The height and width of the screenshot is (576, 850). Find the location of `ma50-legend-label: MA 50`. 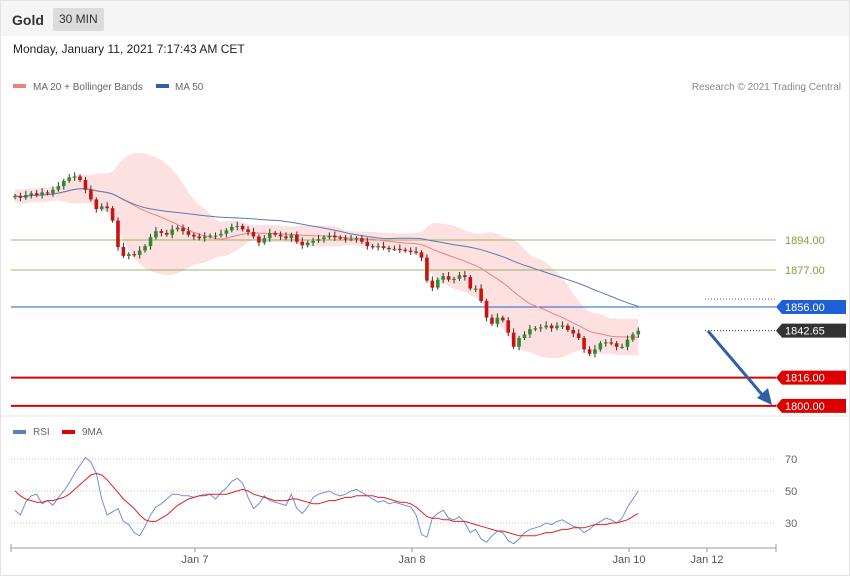

ma50-legend-label: MA 50 is located at coordinates (189, 87).